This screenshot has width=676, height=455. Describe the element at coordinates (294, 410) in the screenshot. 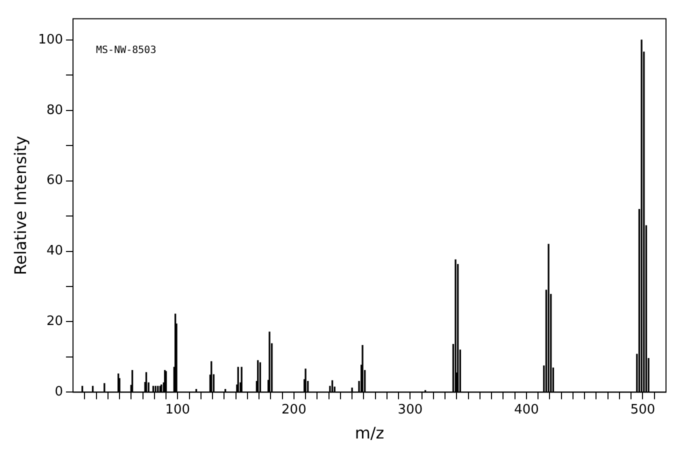

I see `x-tick-label: 200` at that location.